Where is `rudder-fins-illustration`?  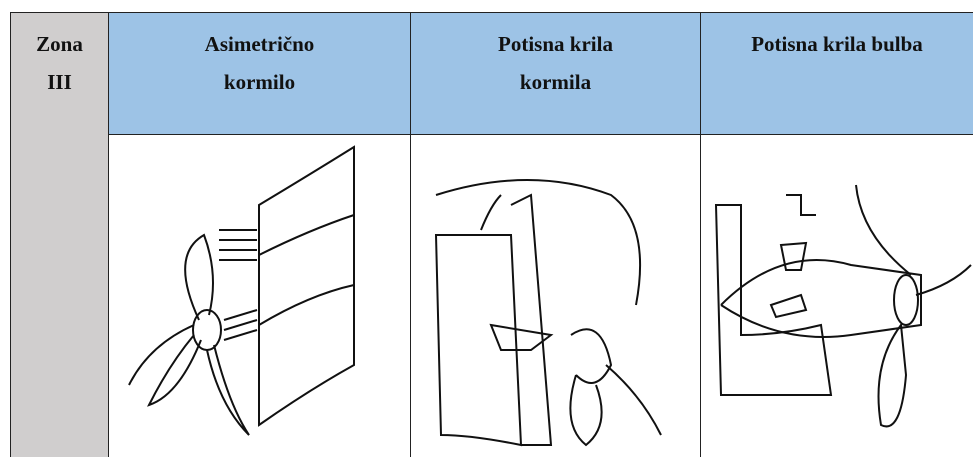
rudder-fins-illustration is located at coordinates (548, 313).